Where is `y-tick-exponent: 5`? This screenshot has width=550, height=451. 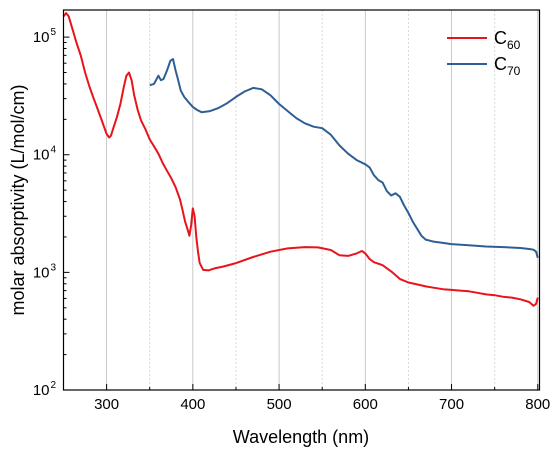
y-tick-exponent: 5 is located at coordinates (54, 32).